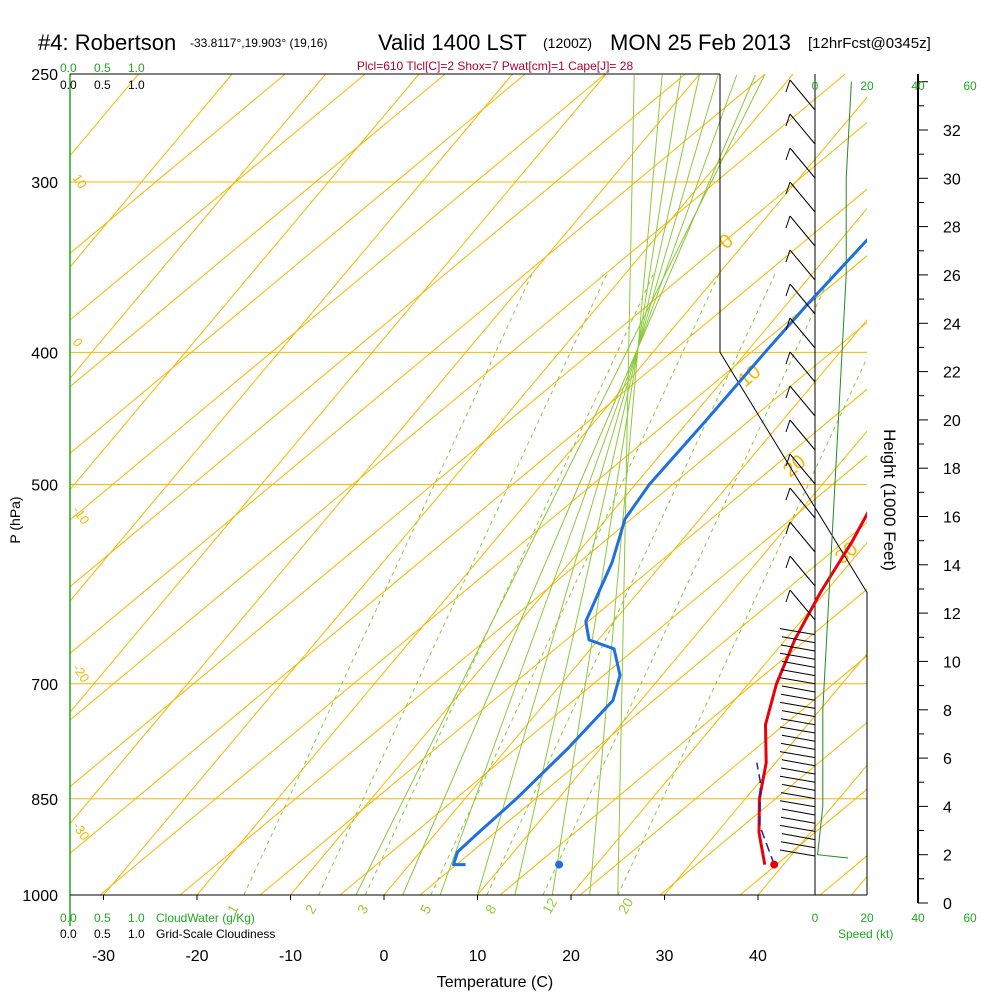 This screenshot has height=1000, width=1000. Describe the element at coordinates (834, 470) in the screenshot. I see `wind-speed-profile` at that location.